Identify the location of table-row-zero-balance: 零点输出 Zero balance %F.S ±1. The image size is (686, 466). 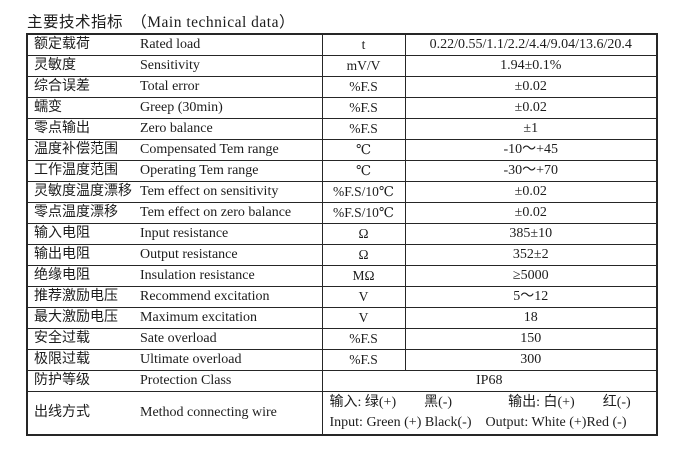
(342, 129).